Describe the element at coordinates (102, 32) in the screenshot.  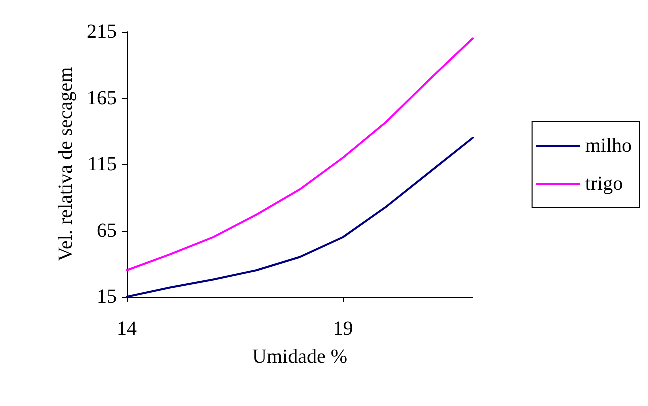
I see `y-tick-label: 215` at that location.